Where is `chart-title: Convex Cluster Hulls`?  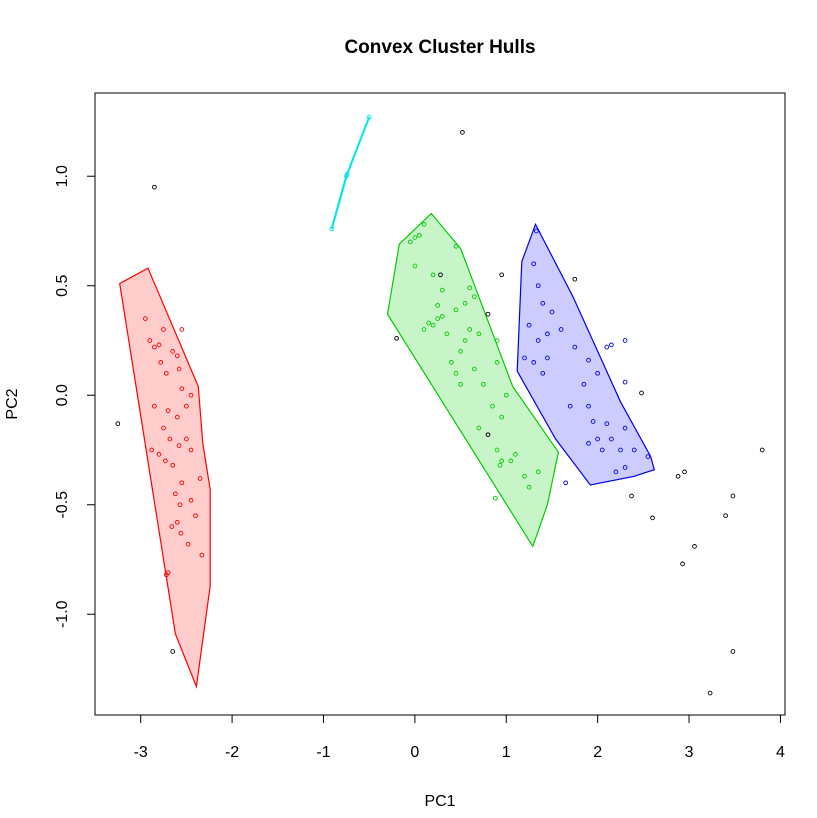 chart-title: Convex Cluster Hulls is located at coordinates (439, 47).